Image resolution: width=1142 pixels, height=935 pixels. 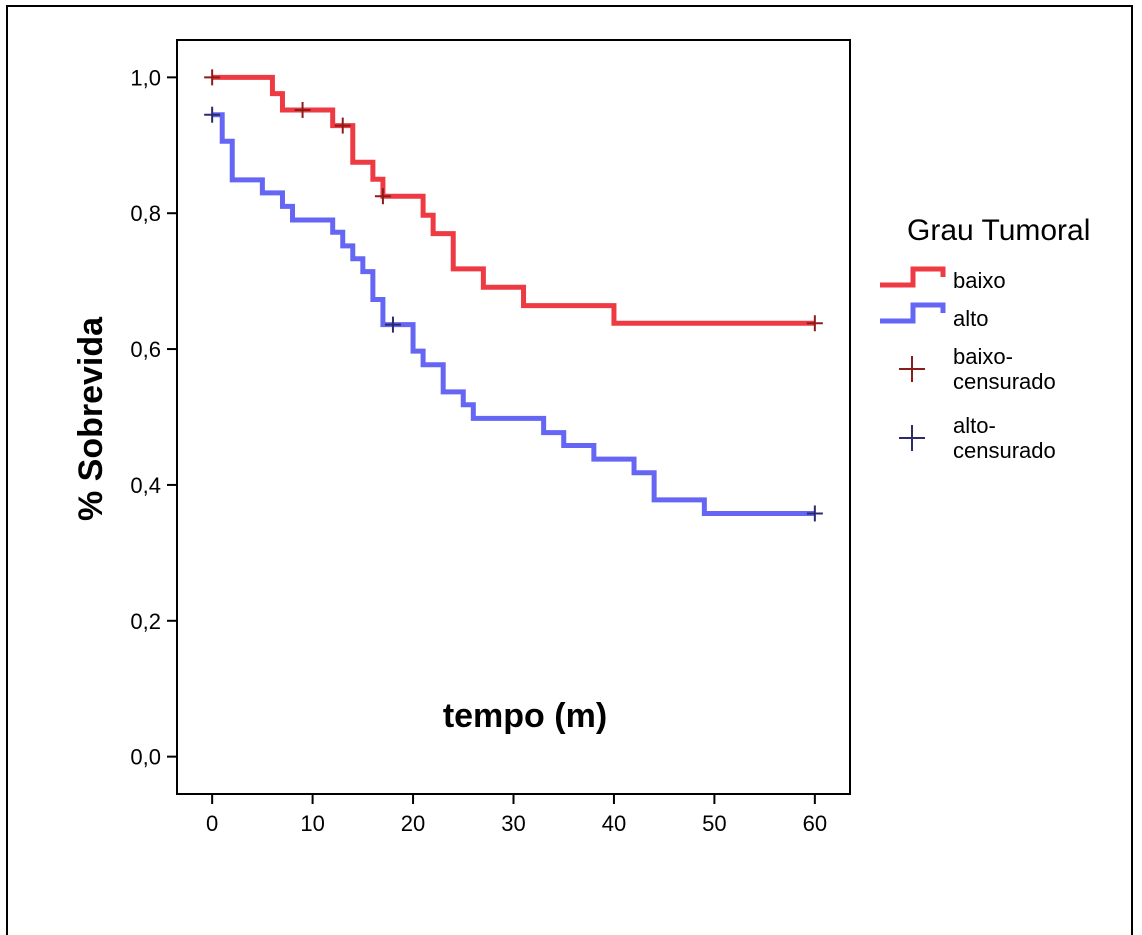 I want to click on x-axis-title: tempo (m), so click(x=525, y=716).